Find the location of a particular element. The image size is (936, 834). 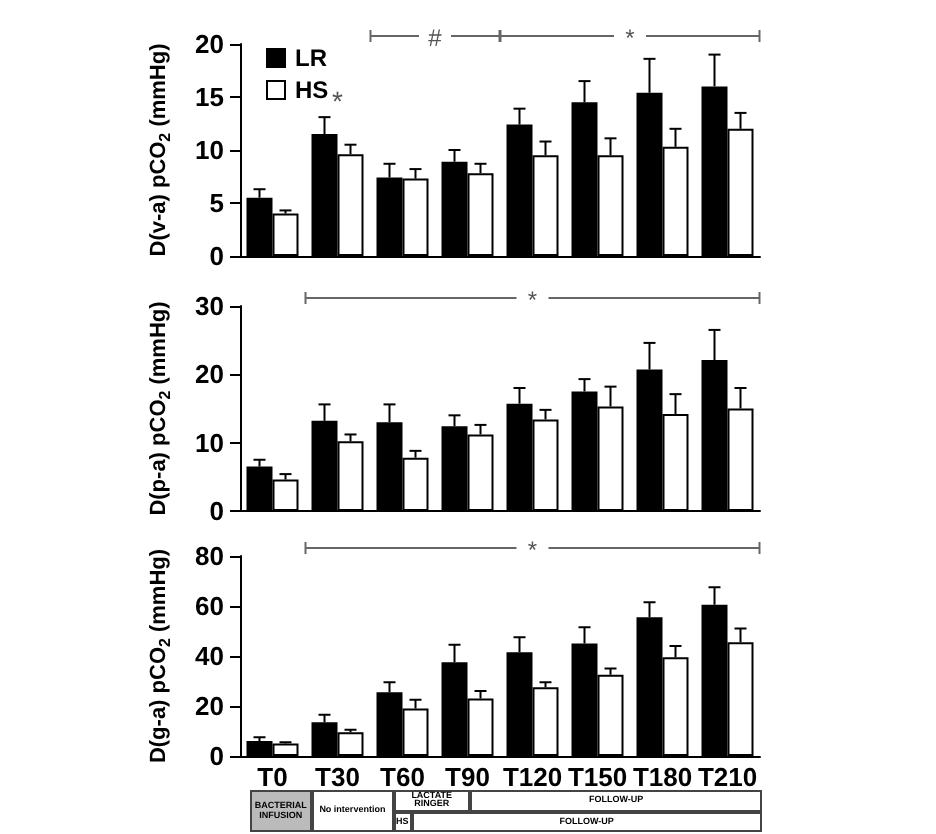

x-tick-label: T210 is located at coordinates (727, 777).